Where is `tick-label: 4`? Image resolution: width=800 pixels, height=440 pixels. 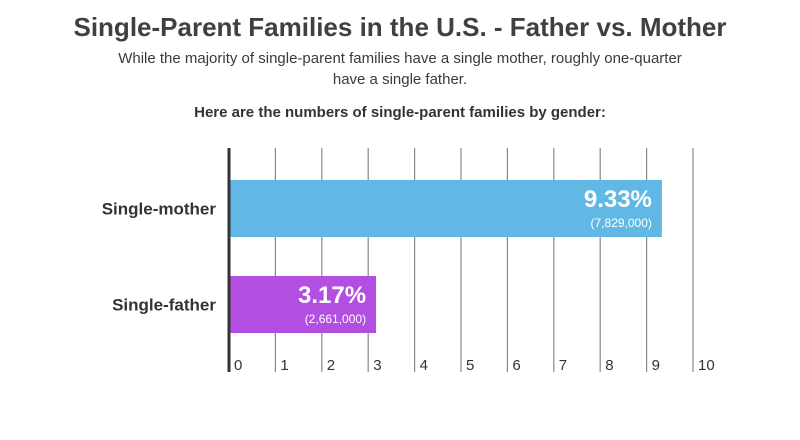 tick-label: 4 is located at coordinates (424, 365).